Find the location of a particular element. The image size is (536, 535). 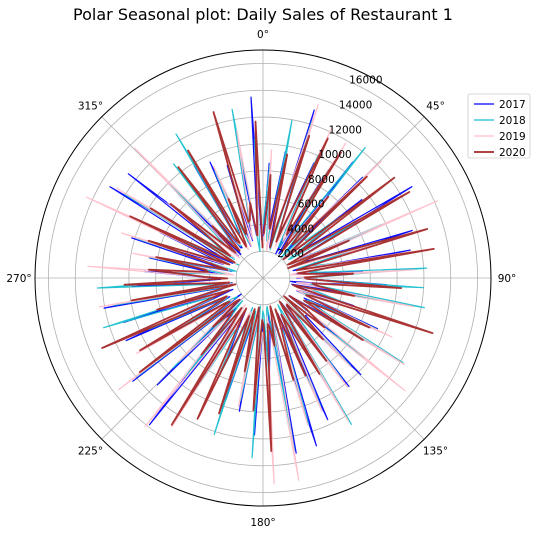

radial-tick-label: 4000 is located at coordinates (301, 229).